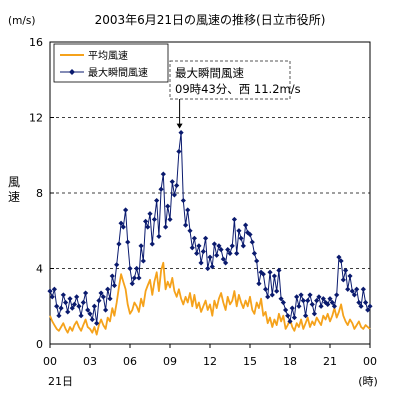  I want to click on y-unit-label: (m/s), so click(21, 21).